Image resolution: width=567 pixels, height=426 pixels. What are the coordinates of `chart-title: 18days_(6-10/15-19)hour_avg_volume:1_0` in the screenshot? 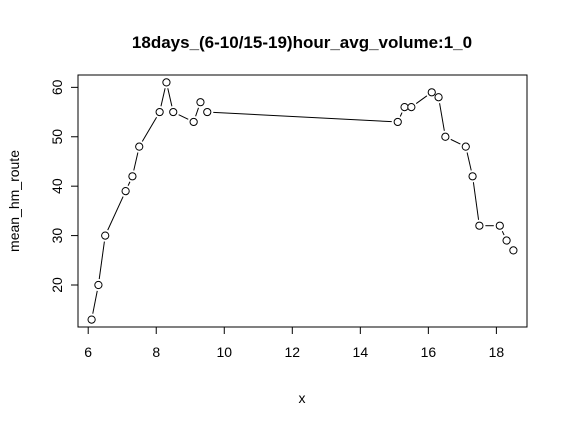 It's located at (302, 42).